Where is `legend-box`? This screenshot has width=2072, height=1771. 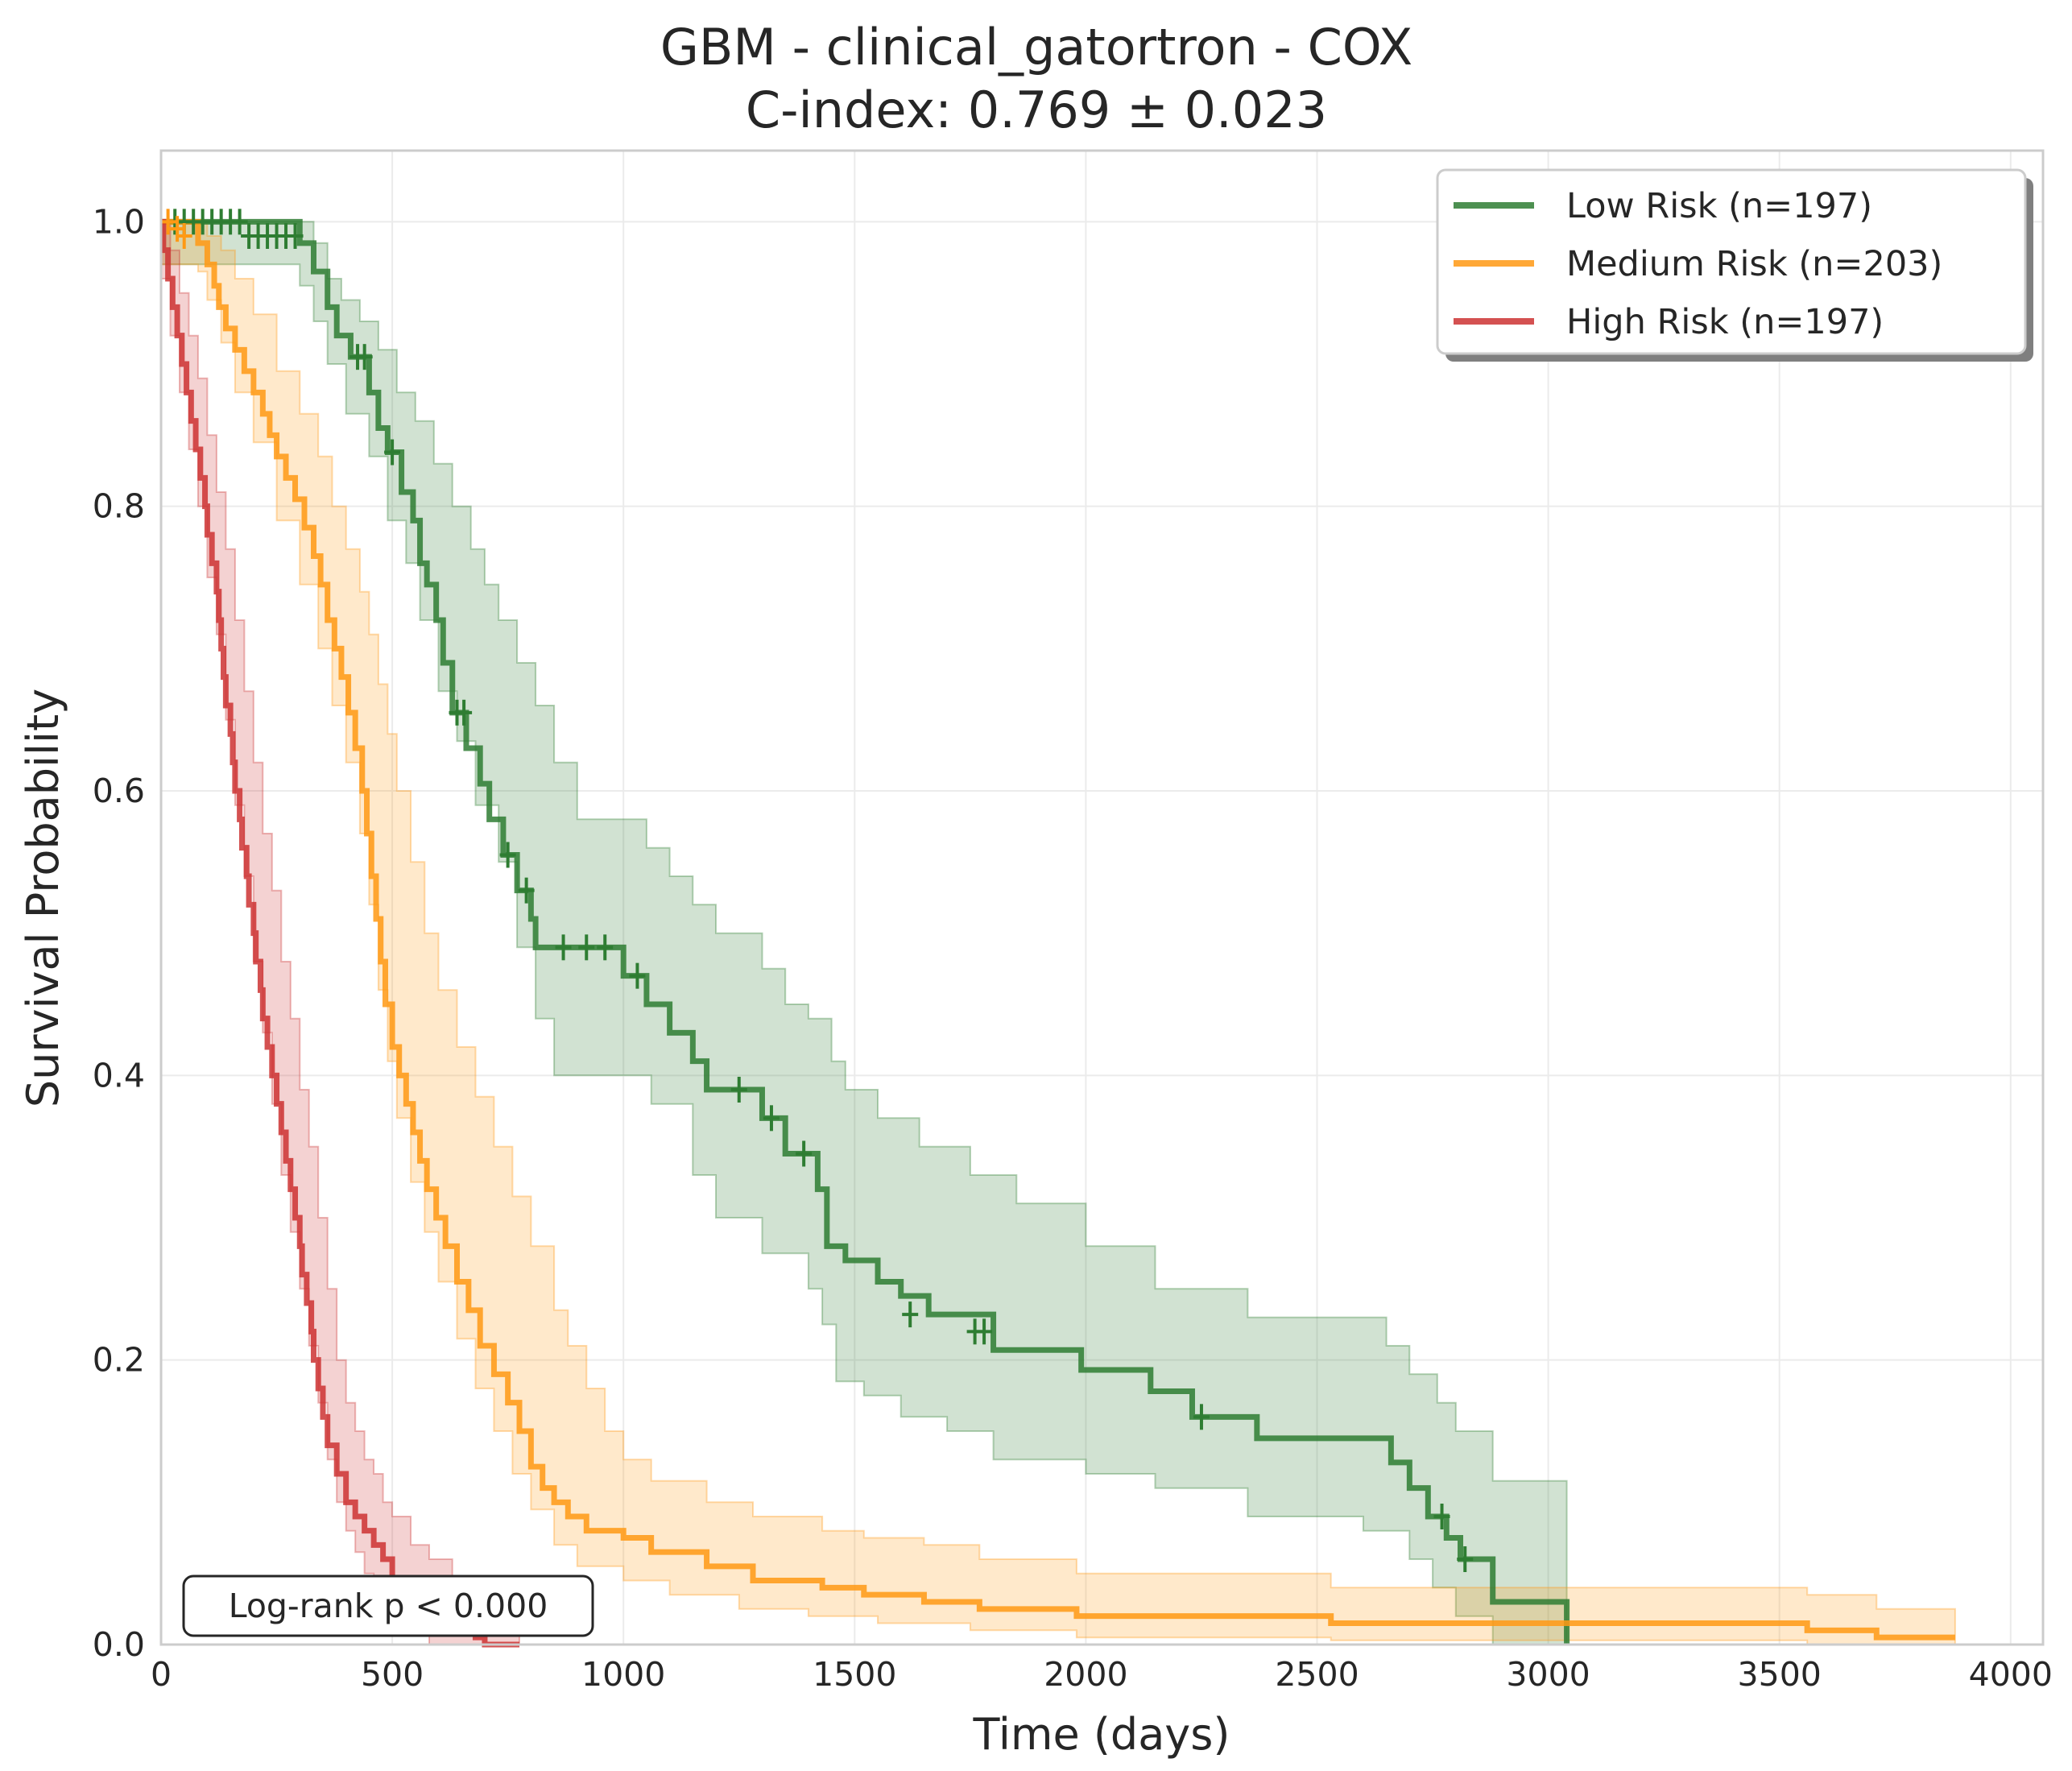 legend-box is located at coordinates (1731, 261).